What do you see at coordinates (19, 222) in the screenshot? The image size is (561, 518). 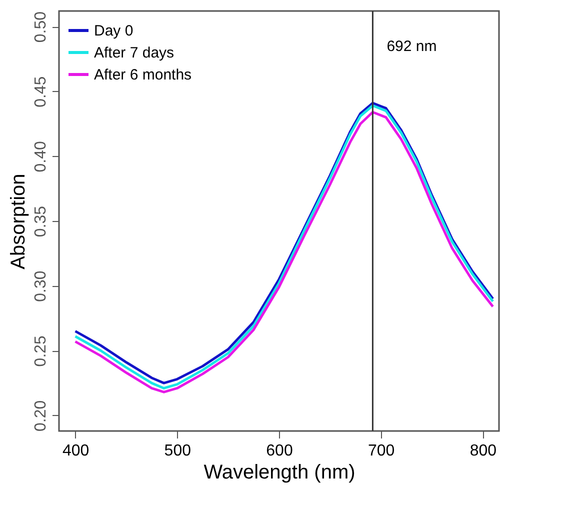 I see `y-axis-title: Absorption` at bounding box center [19, 222].